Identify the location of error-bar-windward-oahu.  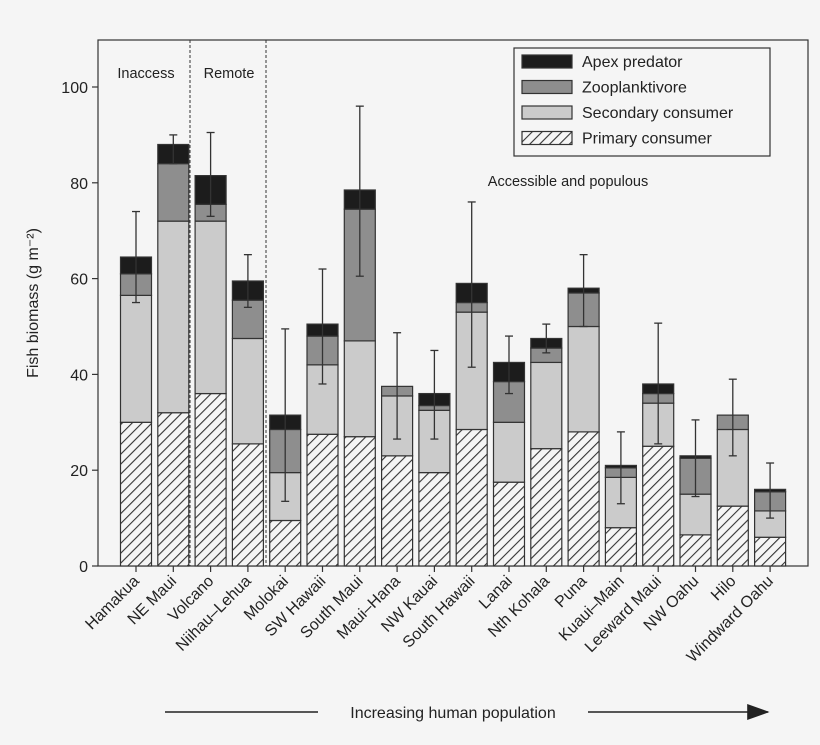
(770, 490).